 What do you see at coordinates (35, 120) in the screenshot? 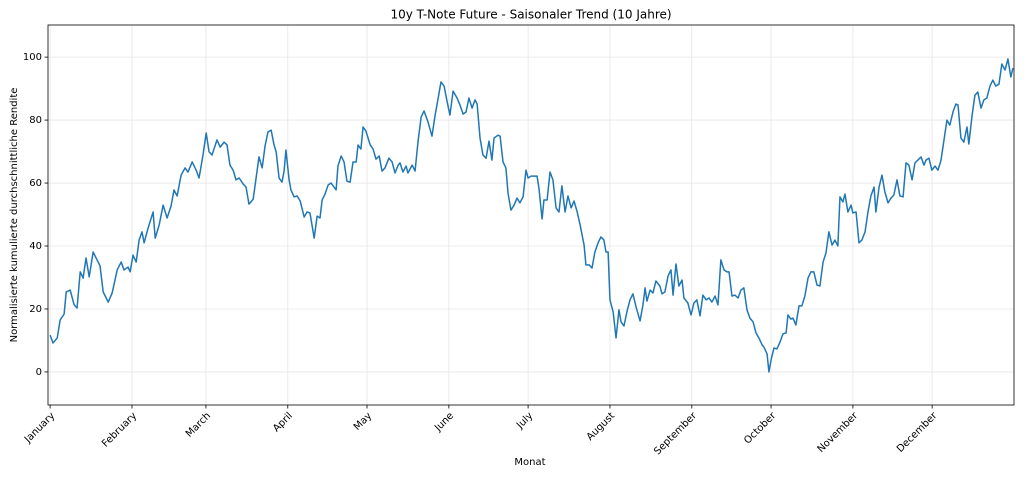
I see `y-tick-label: 80` at bounding box center [35, 120].